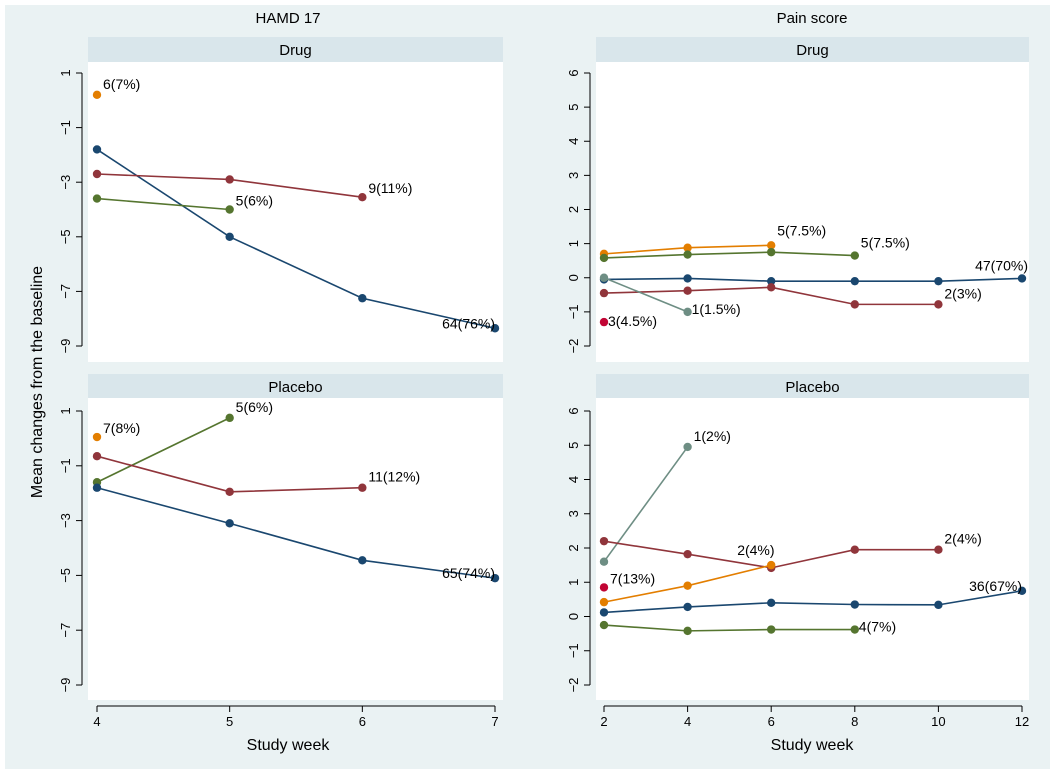  What do you see at coordinates (468, 323) in the screenshot?
I see `series-count-label: 64(76%)` at bounding box center [468, 323].